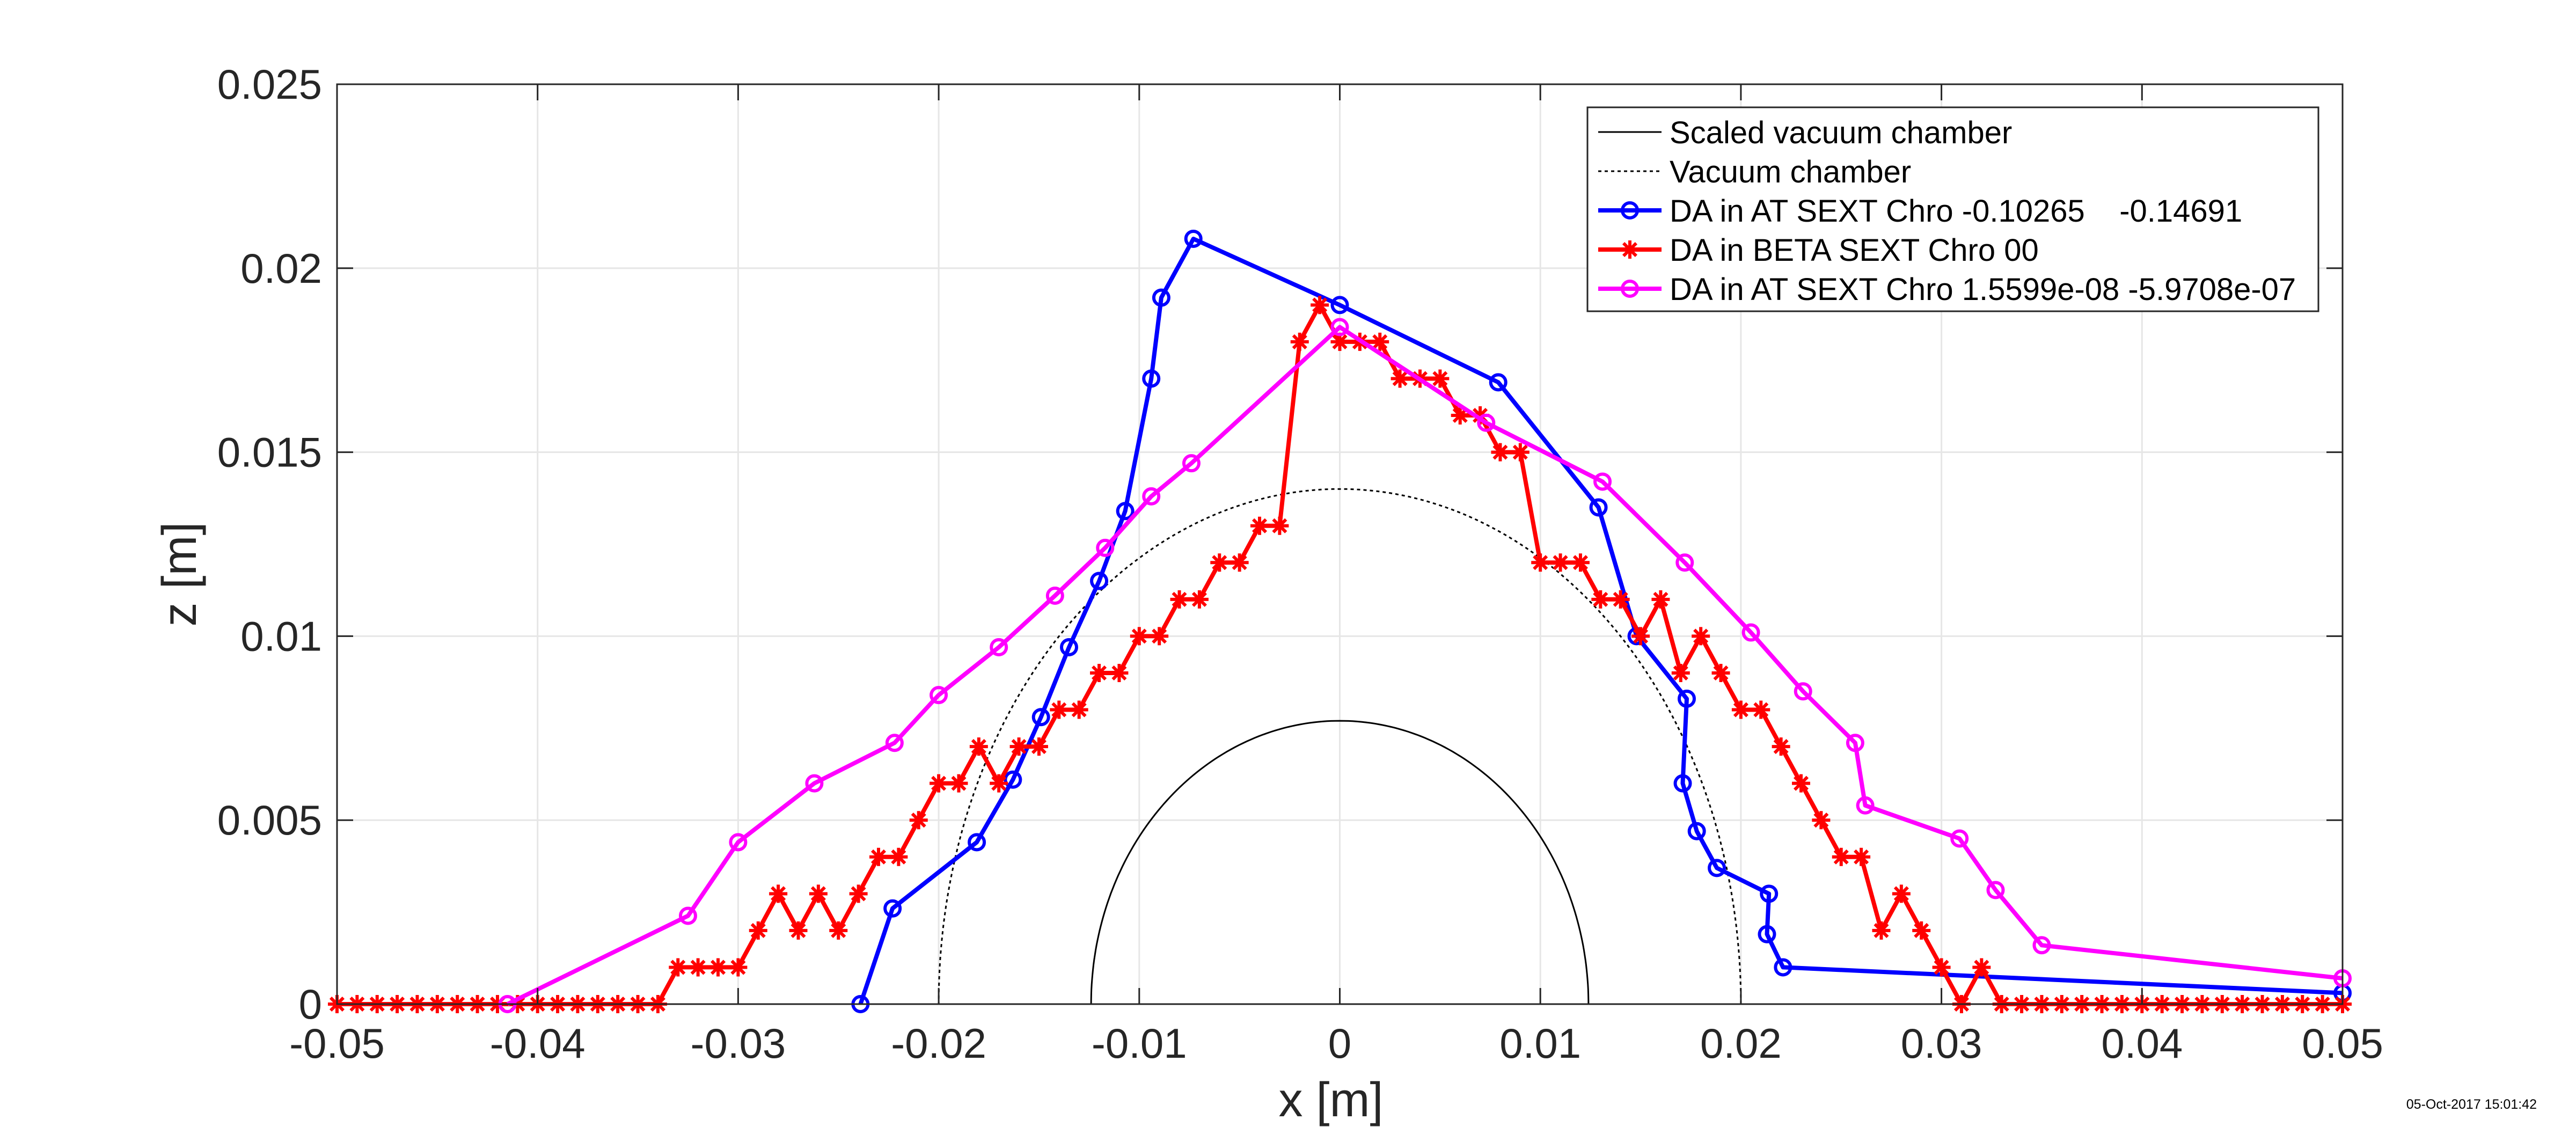 This screenshot has width=2576, height=1127. What do you see at coordinates (281, 268) in the screenshot?
I see `y-tick-label: 0.02` at bounding box center [281, 268].